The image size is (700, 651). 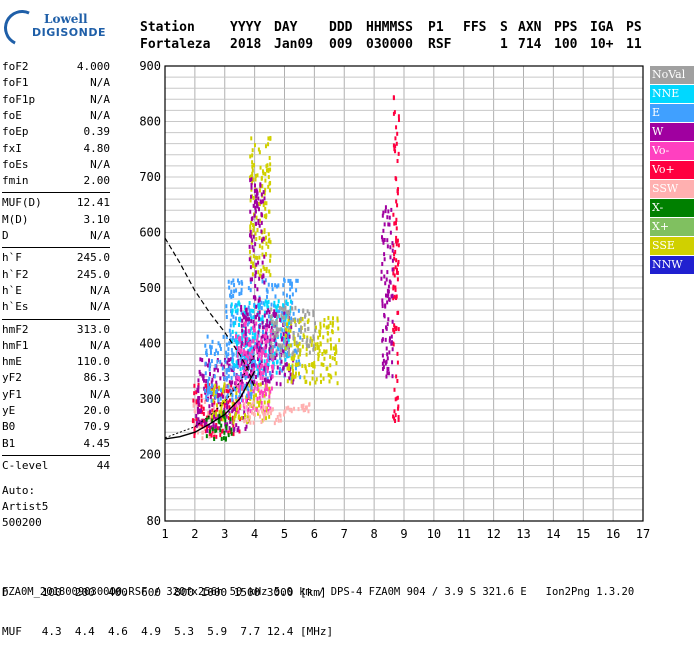 I want to click on param-key: yF1, so click(x=12, y=394).